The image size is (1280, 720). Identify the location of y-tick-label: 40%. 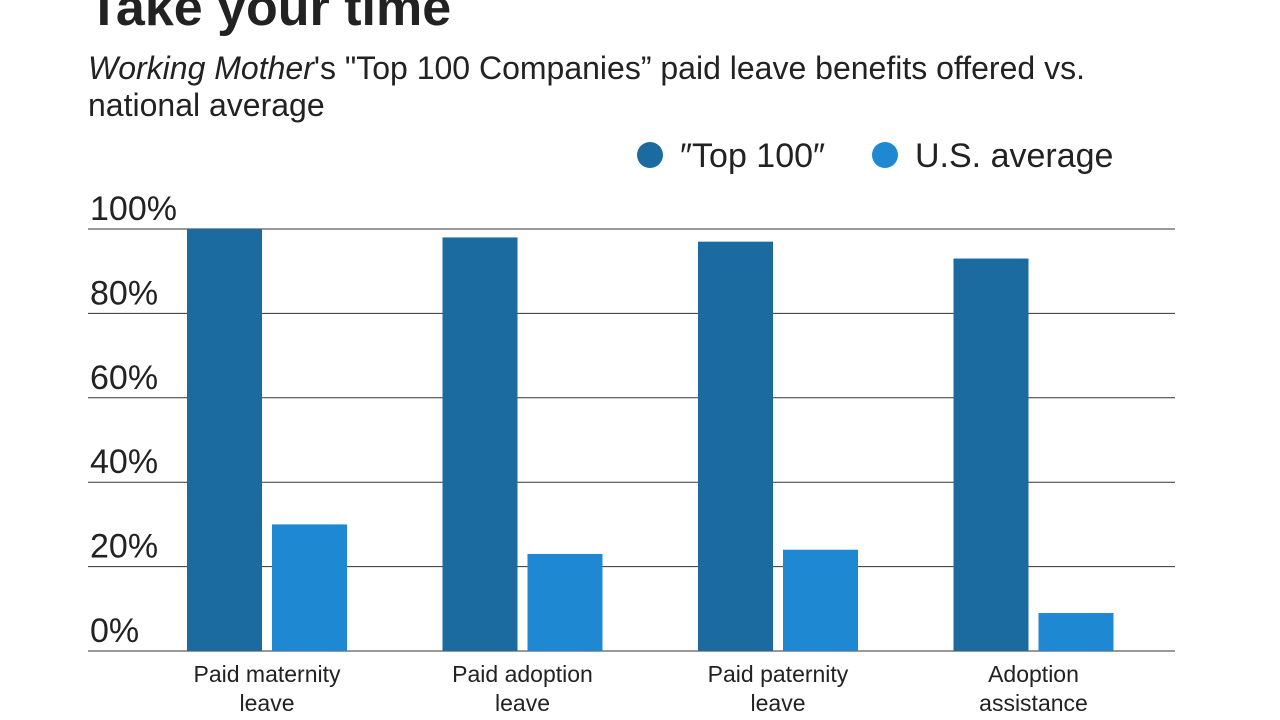
(124, 462).